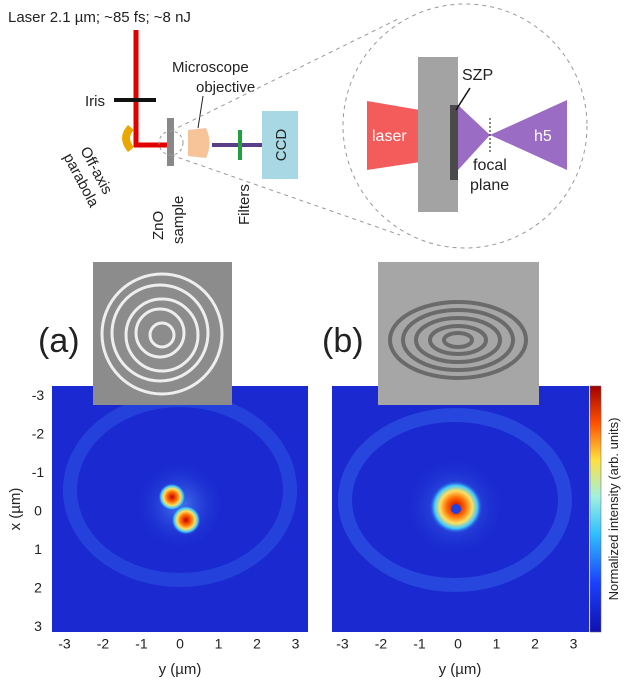 The width and height of the screenshot is (624, 686). Describe the element at coordinates (454, 142) in the screenshot. I see `szp-plate` at that location.